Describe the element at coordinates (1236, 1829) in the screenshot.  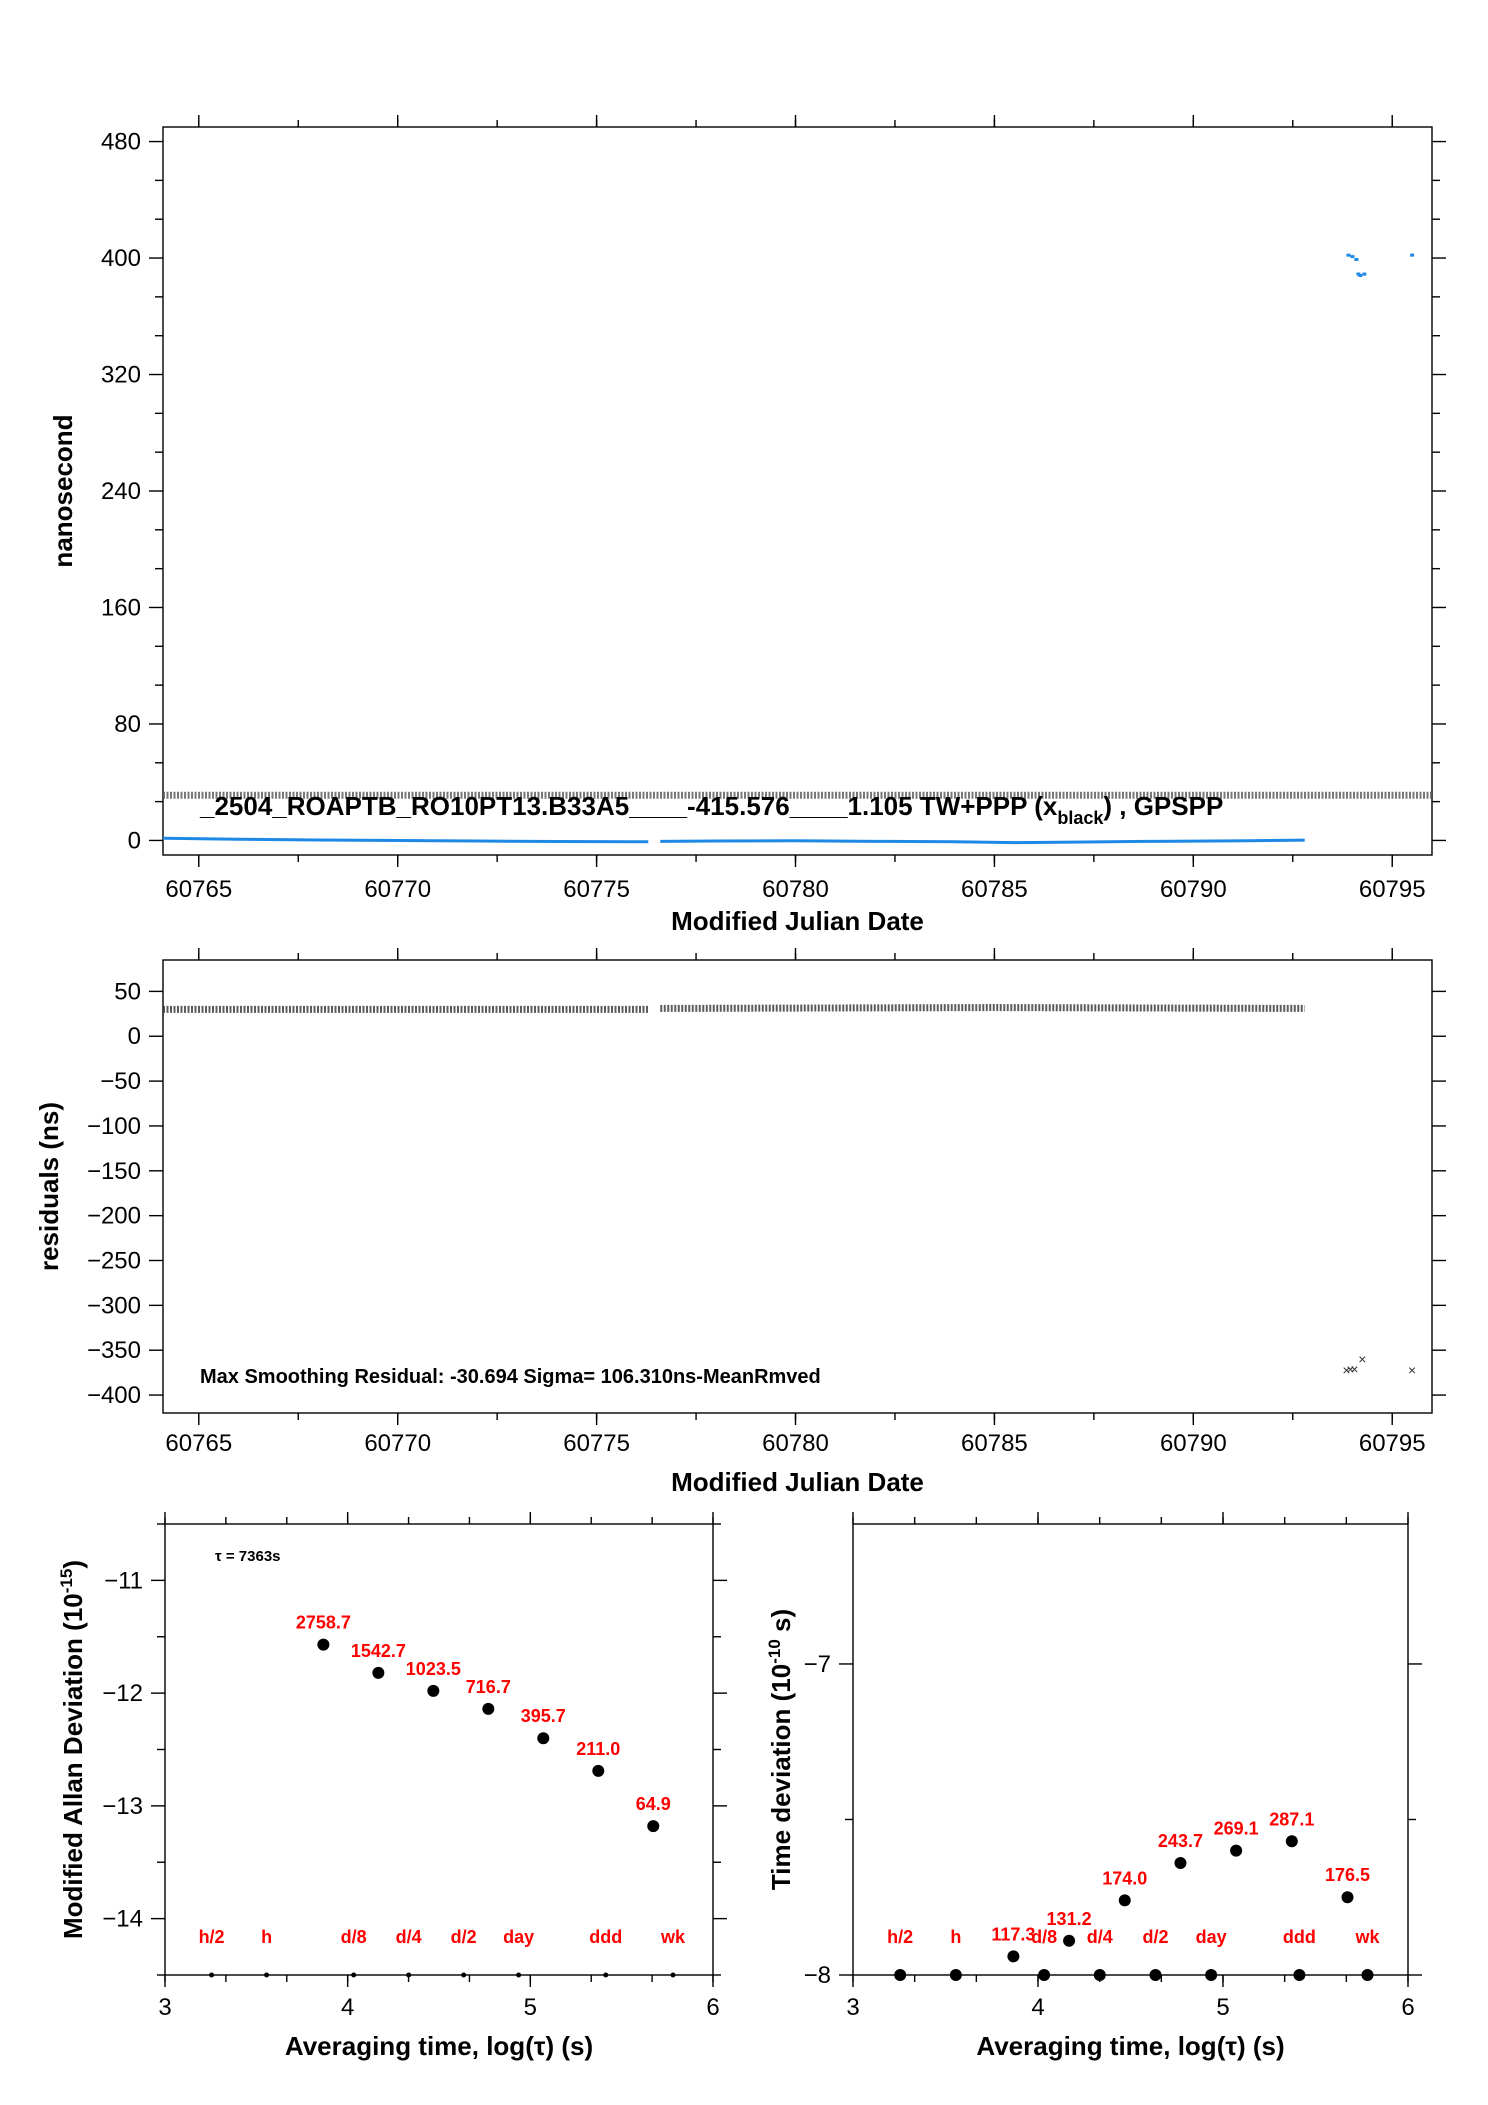
I see `deviation-point-label: 269.1` at that location.